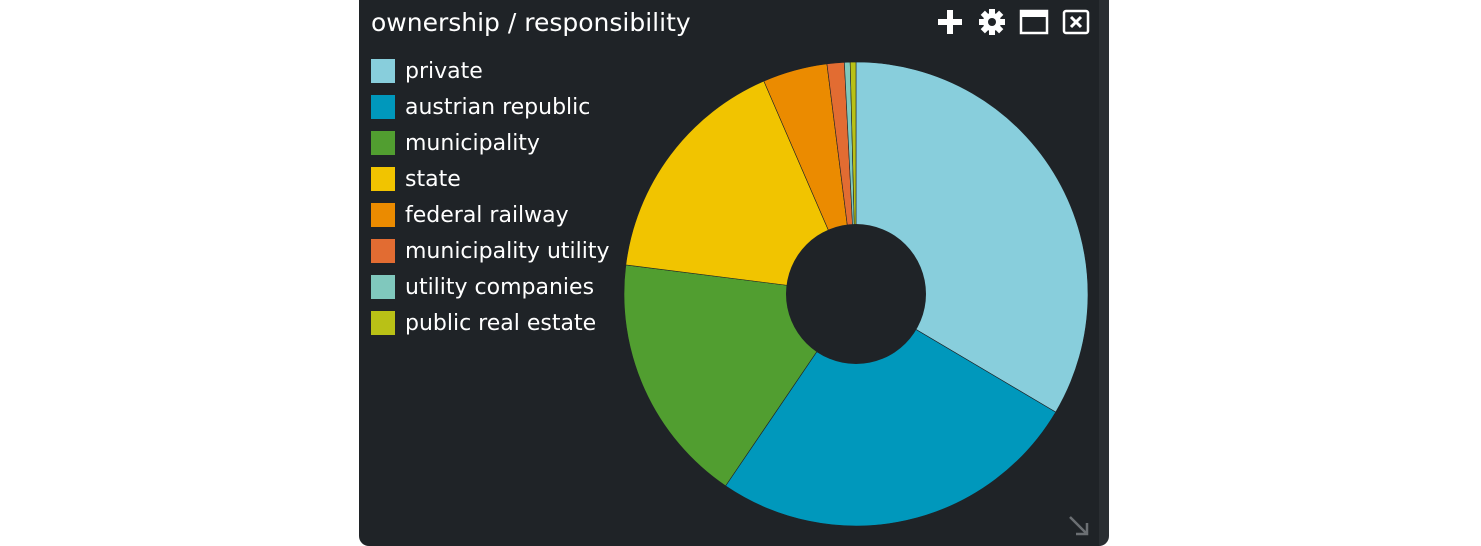 This screenshot has height=546, width=1481. What do you see at coordinates (487, 215) in the screenshot?
I see `legend-label: federal railway` at bounding box center [487, 215].